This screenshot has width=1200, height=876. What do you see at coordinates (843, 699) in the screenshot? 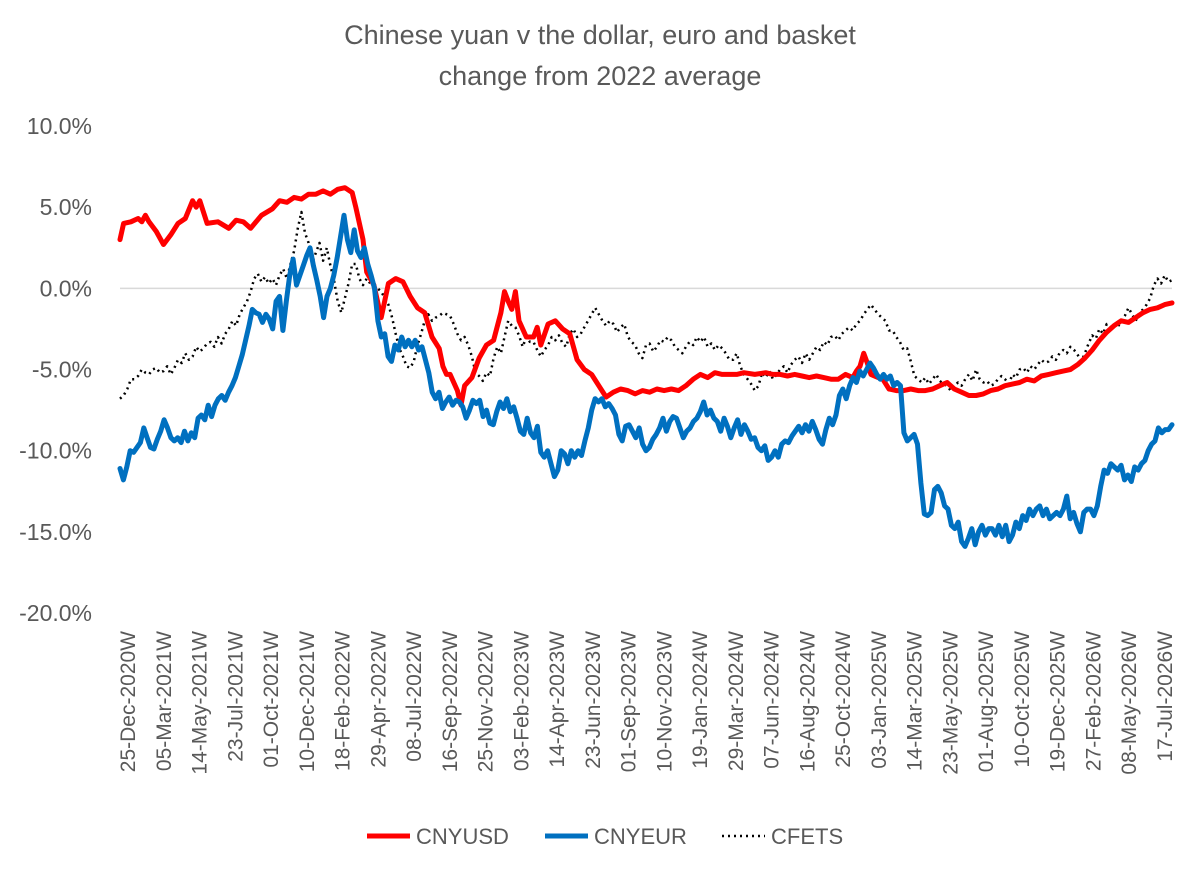
I see `x-tick-label: 25-Oct-2024W` at bounding box center [843, 699].